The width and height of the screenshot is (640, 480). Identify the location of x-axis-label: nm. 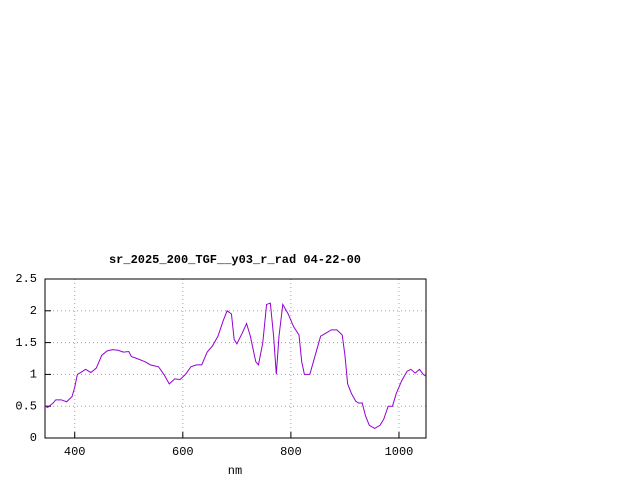
(235, 471).